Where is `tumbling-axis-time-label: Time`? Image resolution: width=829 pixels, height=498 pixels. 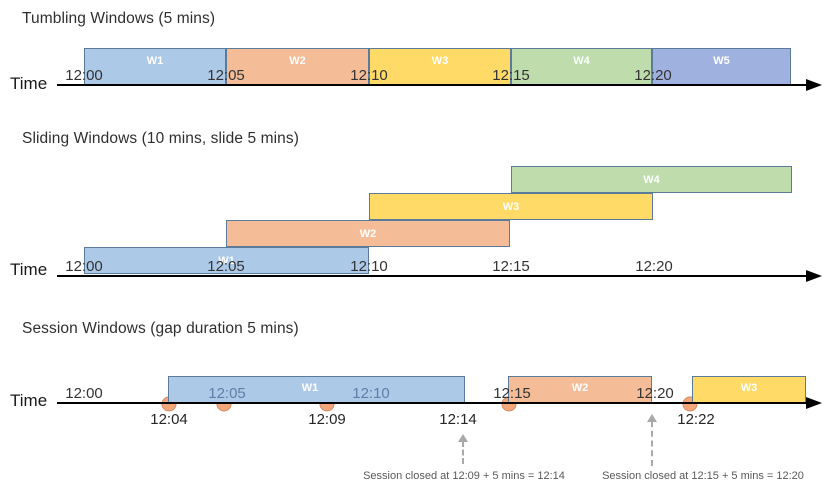
tumbling-axis-time-label: Time is located at coordinates (29, 83).